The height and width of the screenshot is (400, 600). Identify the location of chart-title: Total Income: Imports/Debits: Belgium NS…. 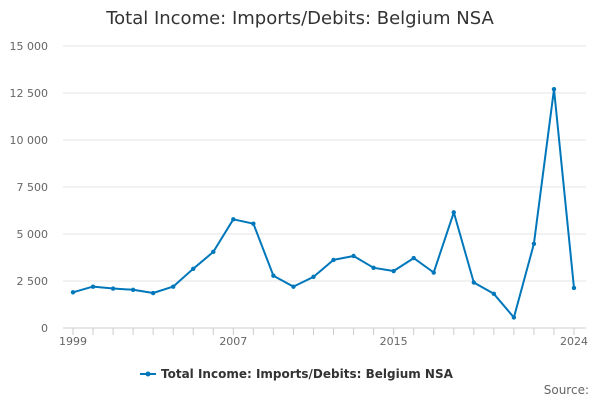
(299, 18).